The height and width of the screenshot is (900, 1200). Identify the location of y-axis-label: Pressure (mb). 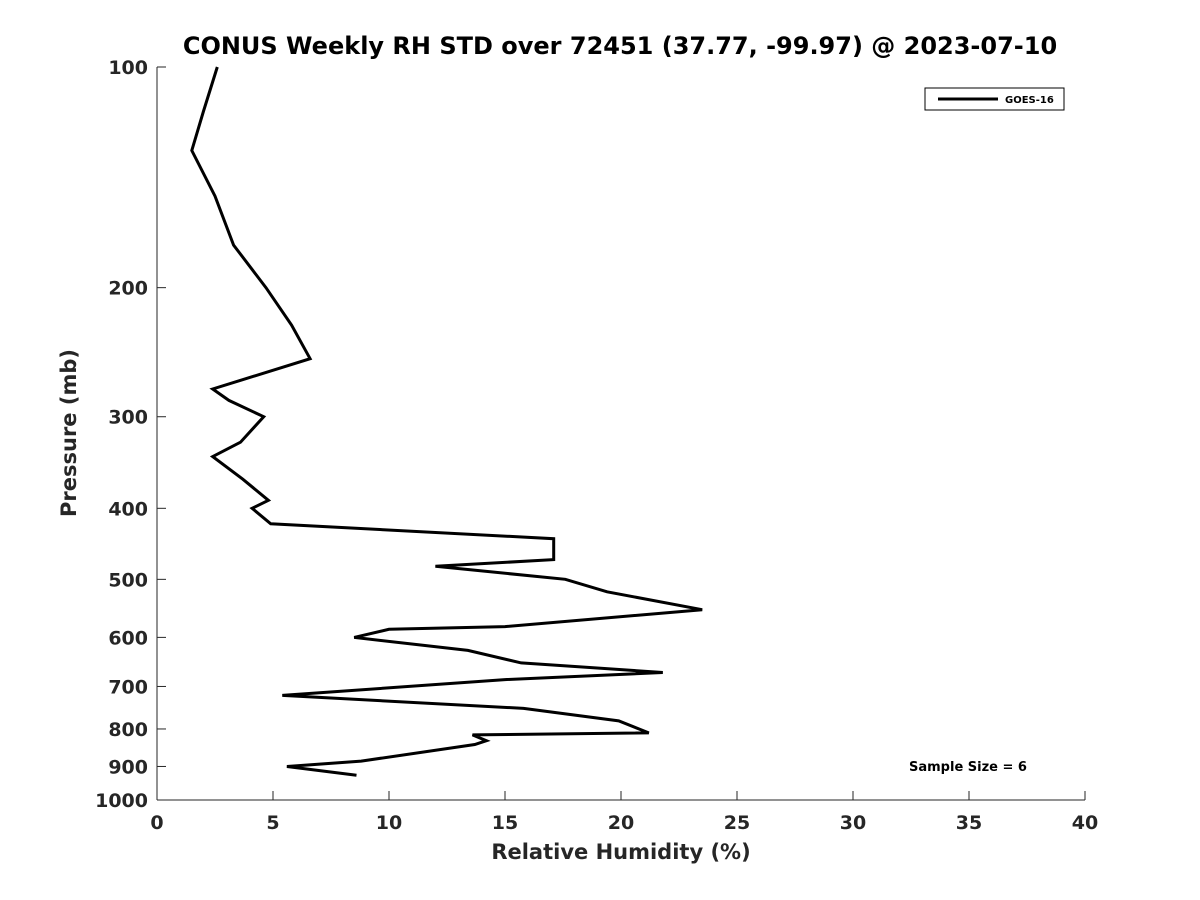
(69, 433).